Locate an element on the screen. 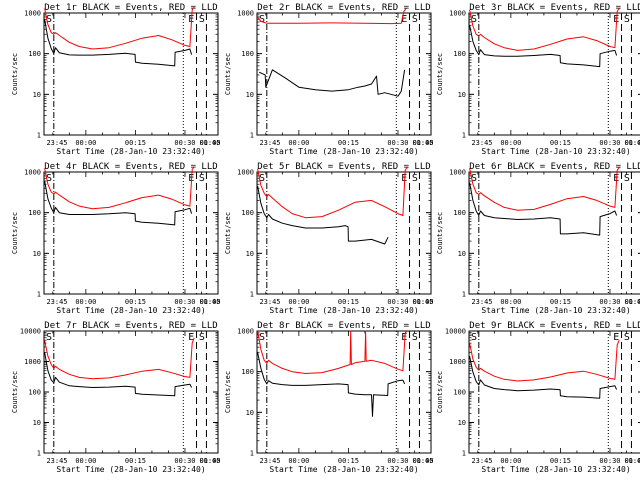 This screenshot has width=640, height=480. y-tick-label: 10000 is located at coordinates (455, 332).